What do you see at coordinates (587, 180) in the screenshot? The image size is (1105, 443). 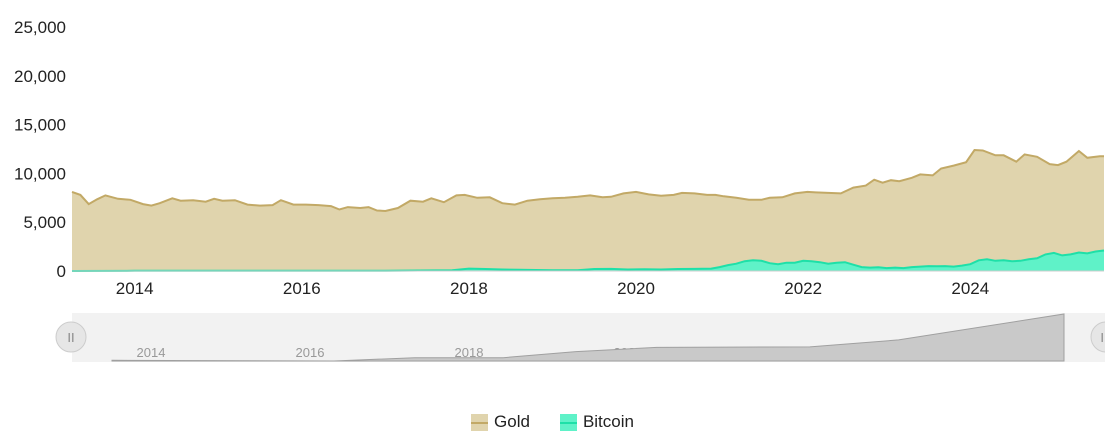 I see `gold-series-line` at bounding box center [587, 180].